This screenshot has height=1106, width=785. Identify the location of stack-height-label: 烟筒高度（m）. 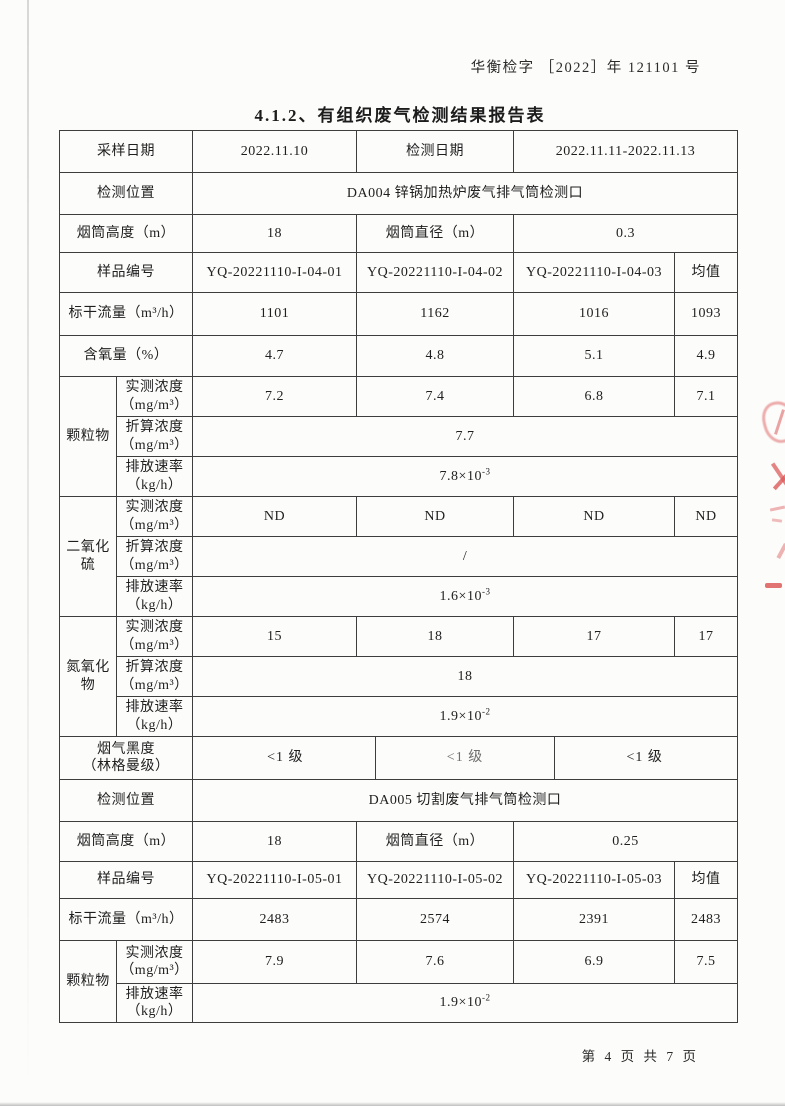
(126, 841).